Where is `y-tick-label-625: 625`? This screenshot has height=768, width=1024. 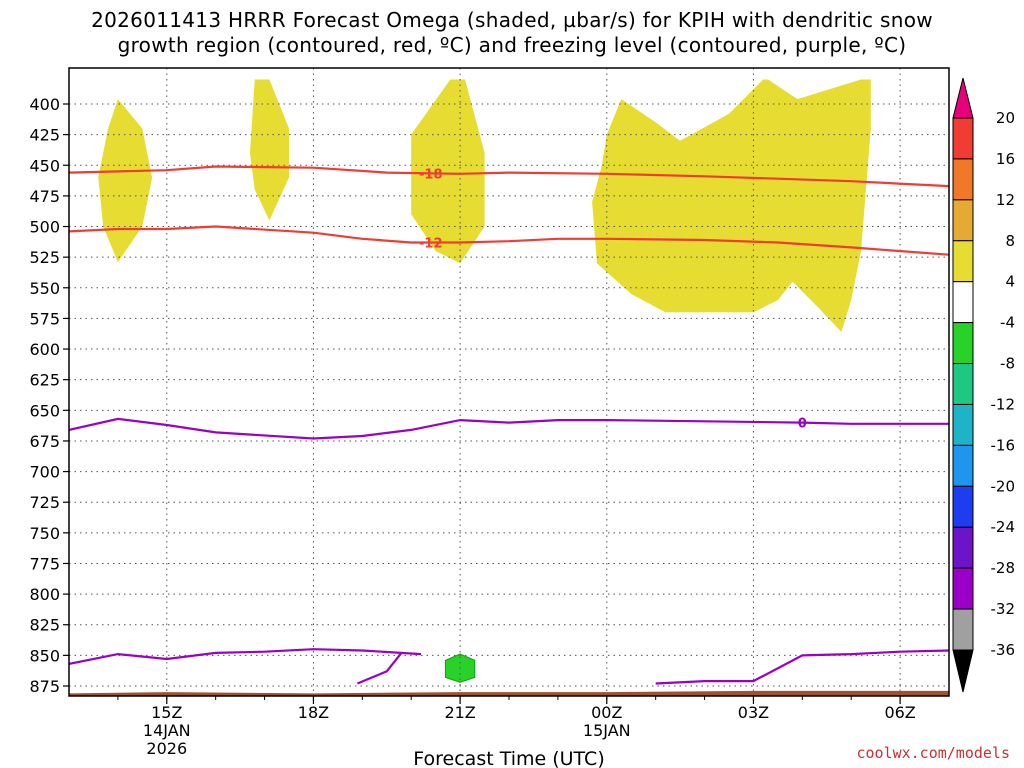 y-tick-label-625: 625 is located at coordinates (44, 380).